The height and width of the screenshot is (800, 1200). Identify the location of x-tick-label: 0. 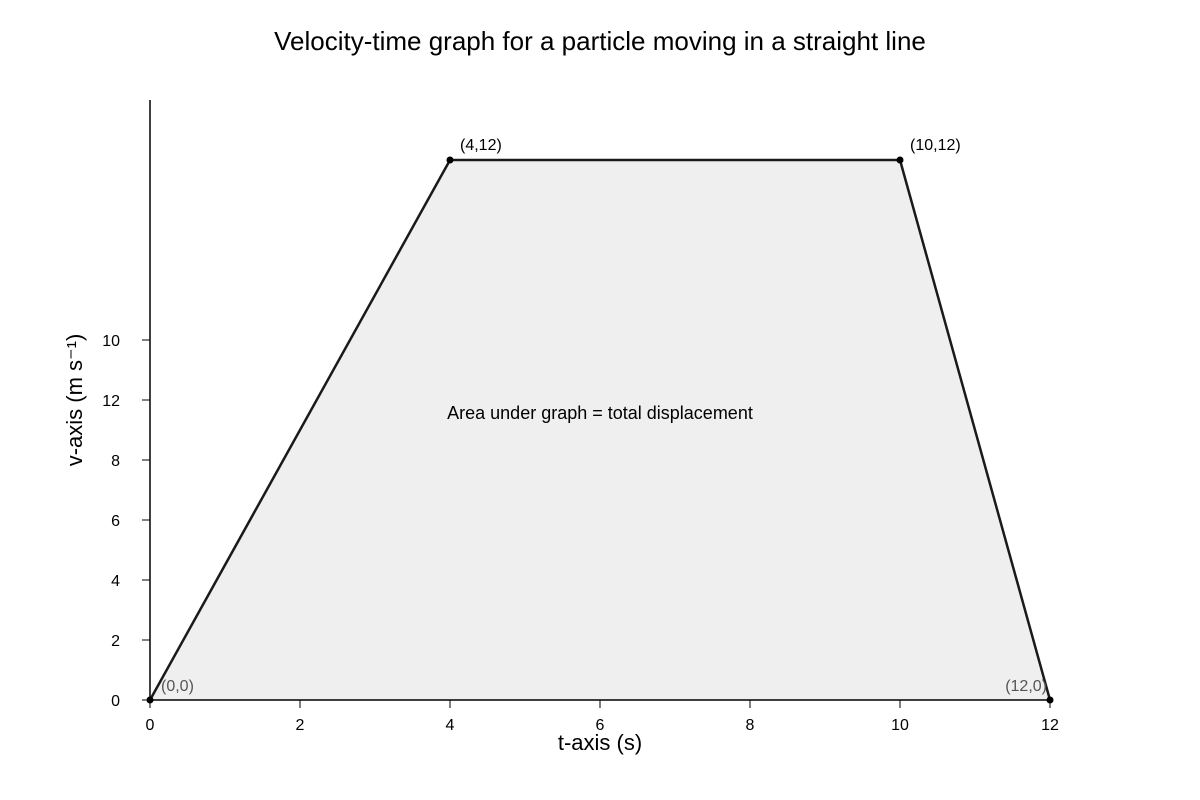
(150, 725).